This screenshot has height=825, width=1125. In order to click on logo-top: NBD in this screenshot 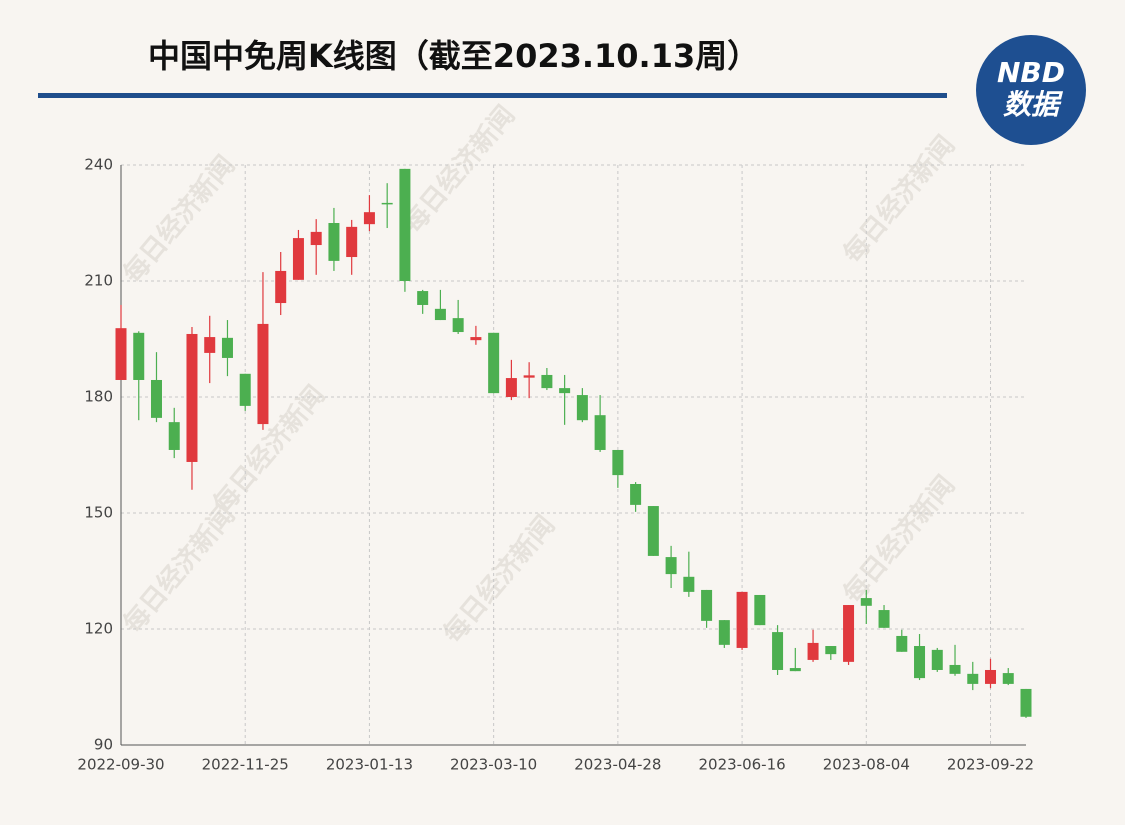, I will do `click(1031, 72)`.